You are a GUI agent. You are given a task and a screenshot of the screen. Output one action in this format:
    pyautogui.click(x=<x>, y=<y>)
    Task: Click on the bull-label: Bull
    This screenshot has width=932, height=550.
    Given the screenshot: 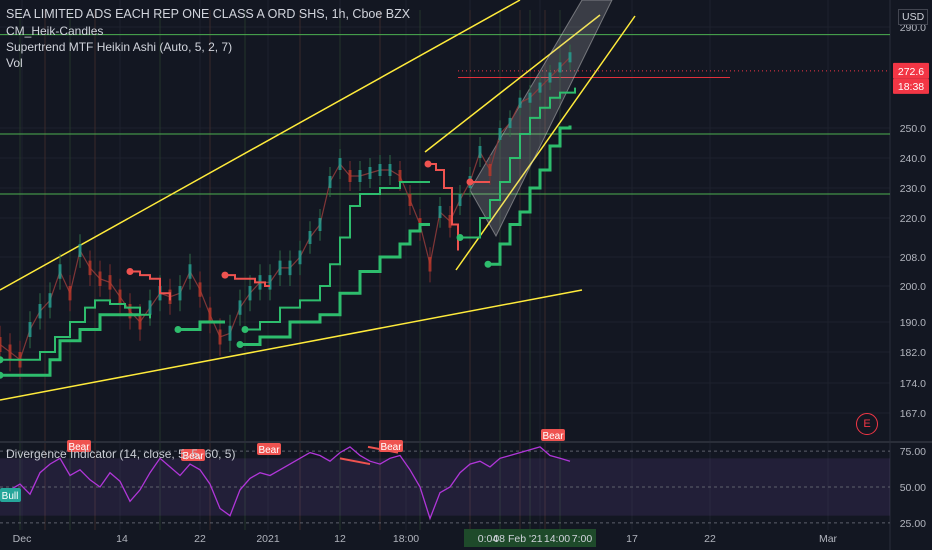 What is the action you would take?
    pyautogui.click(x=10, y=496)
    